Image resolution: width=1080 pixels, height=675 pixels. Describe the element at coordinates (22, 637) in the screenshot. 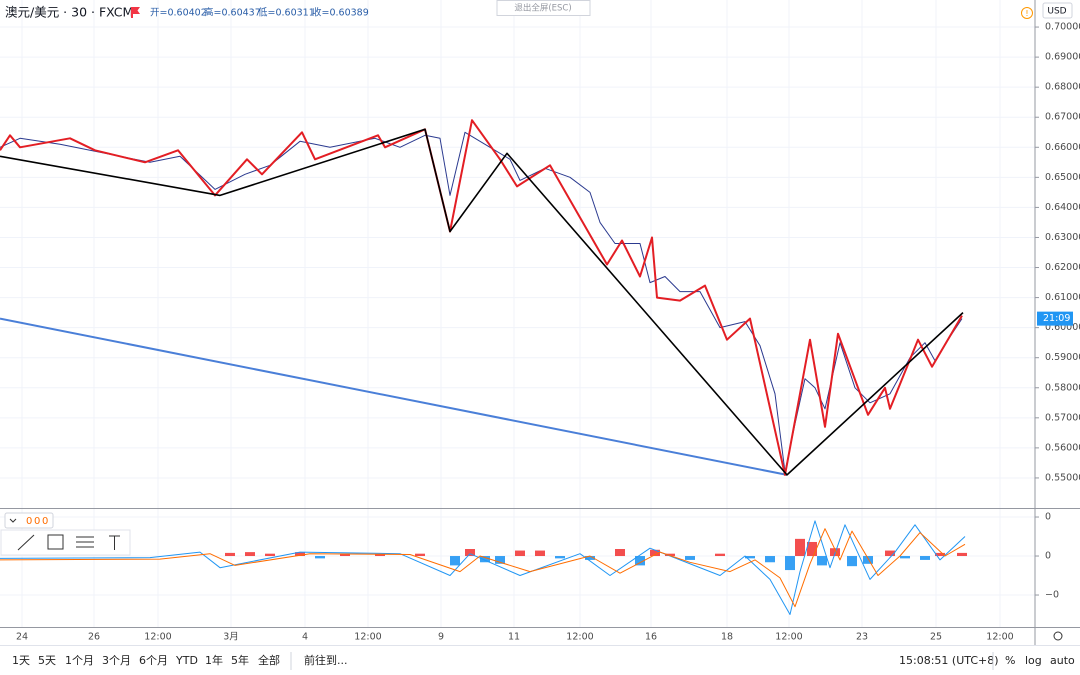

I see `x-tick-label: 24` at that location.